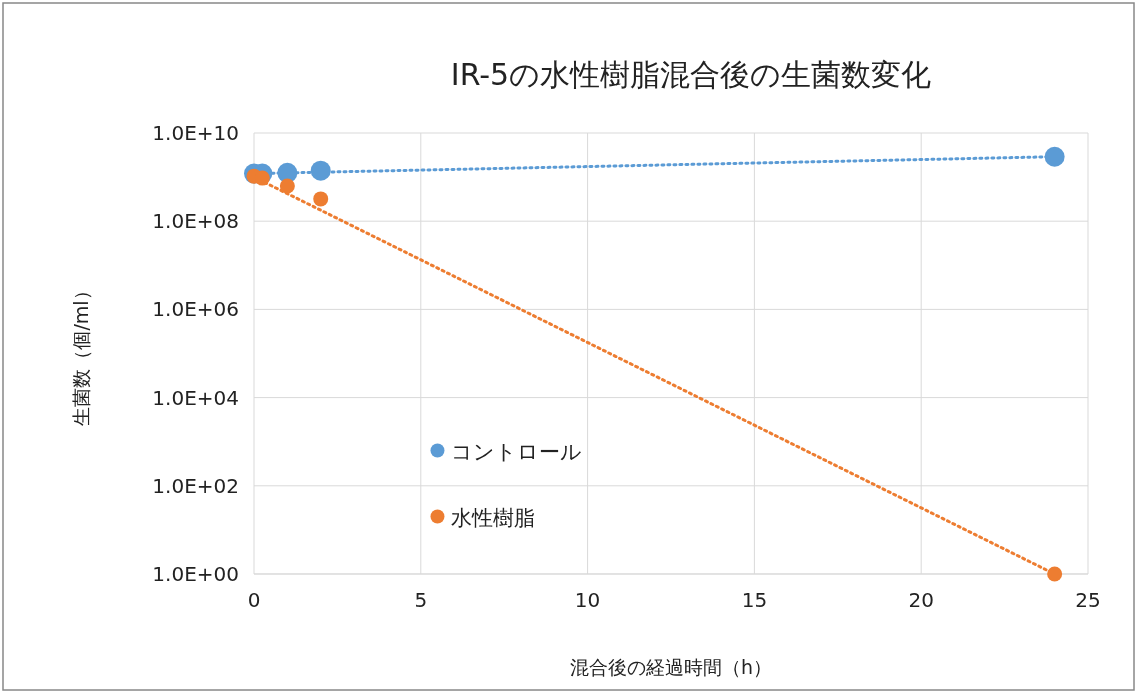 The width and height of the screenshot is (1137, 693). What do you see at coordinates (195, 485) in the screenshot?
I see `y-tick-label: 1.0E+02` at bounding box center [195, 485].